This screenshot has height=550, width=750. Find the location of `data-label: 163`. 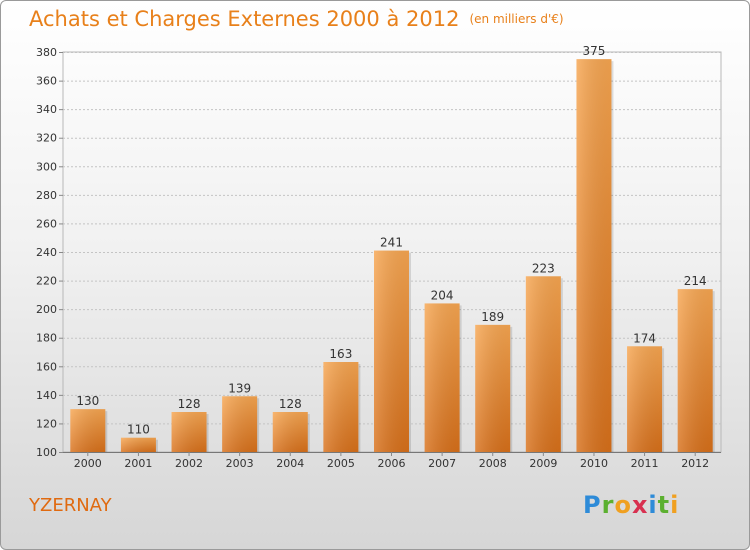

data-label: 163 is located at coordinates (340, 354).